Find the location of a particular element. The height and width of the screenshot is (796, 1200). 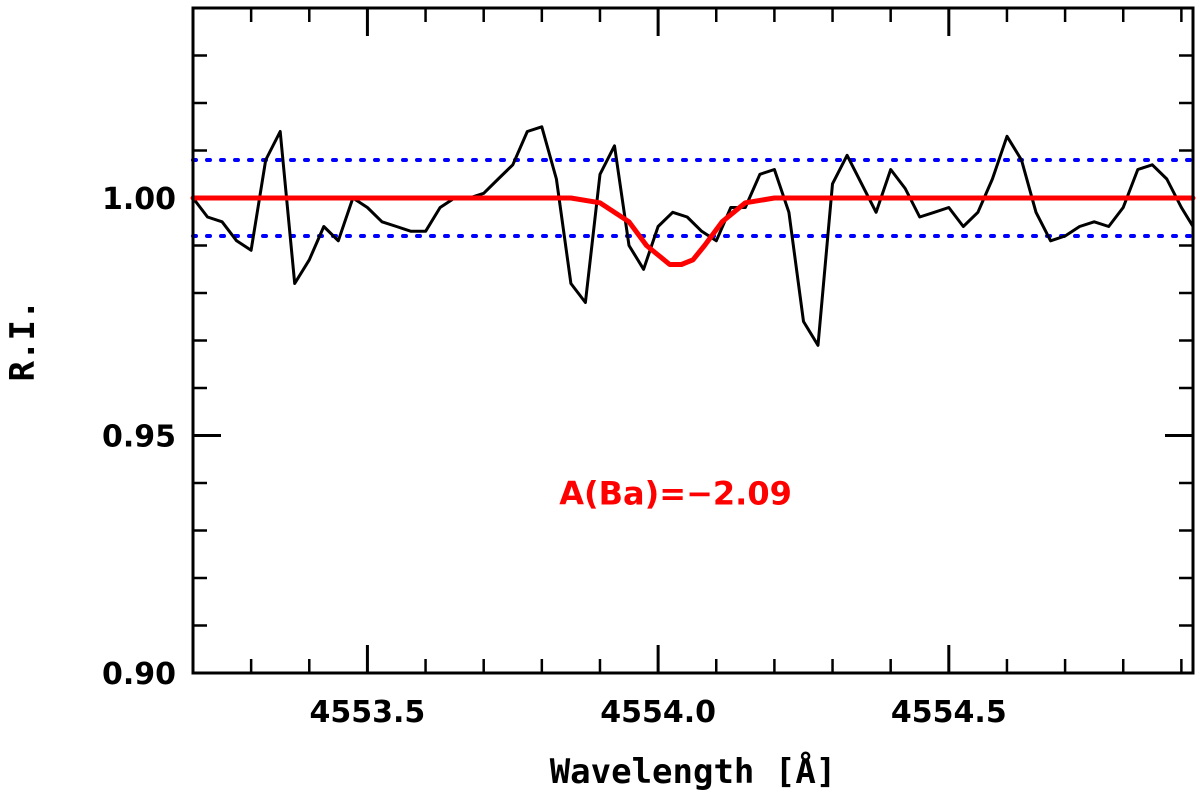

abundance-annotation: A(Ba)=−2.09 is located at coordinates (675, 493).